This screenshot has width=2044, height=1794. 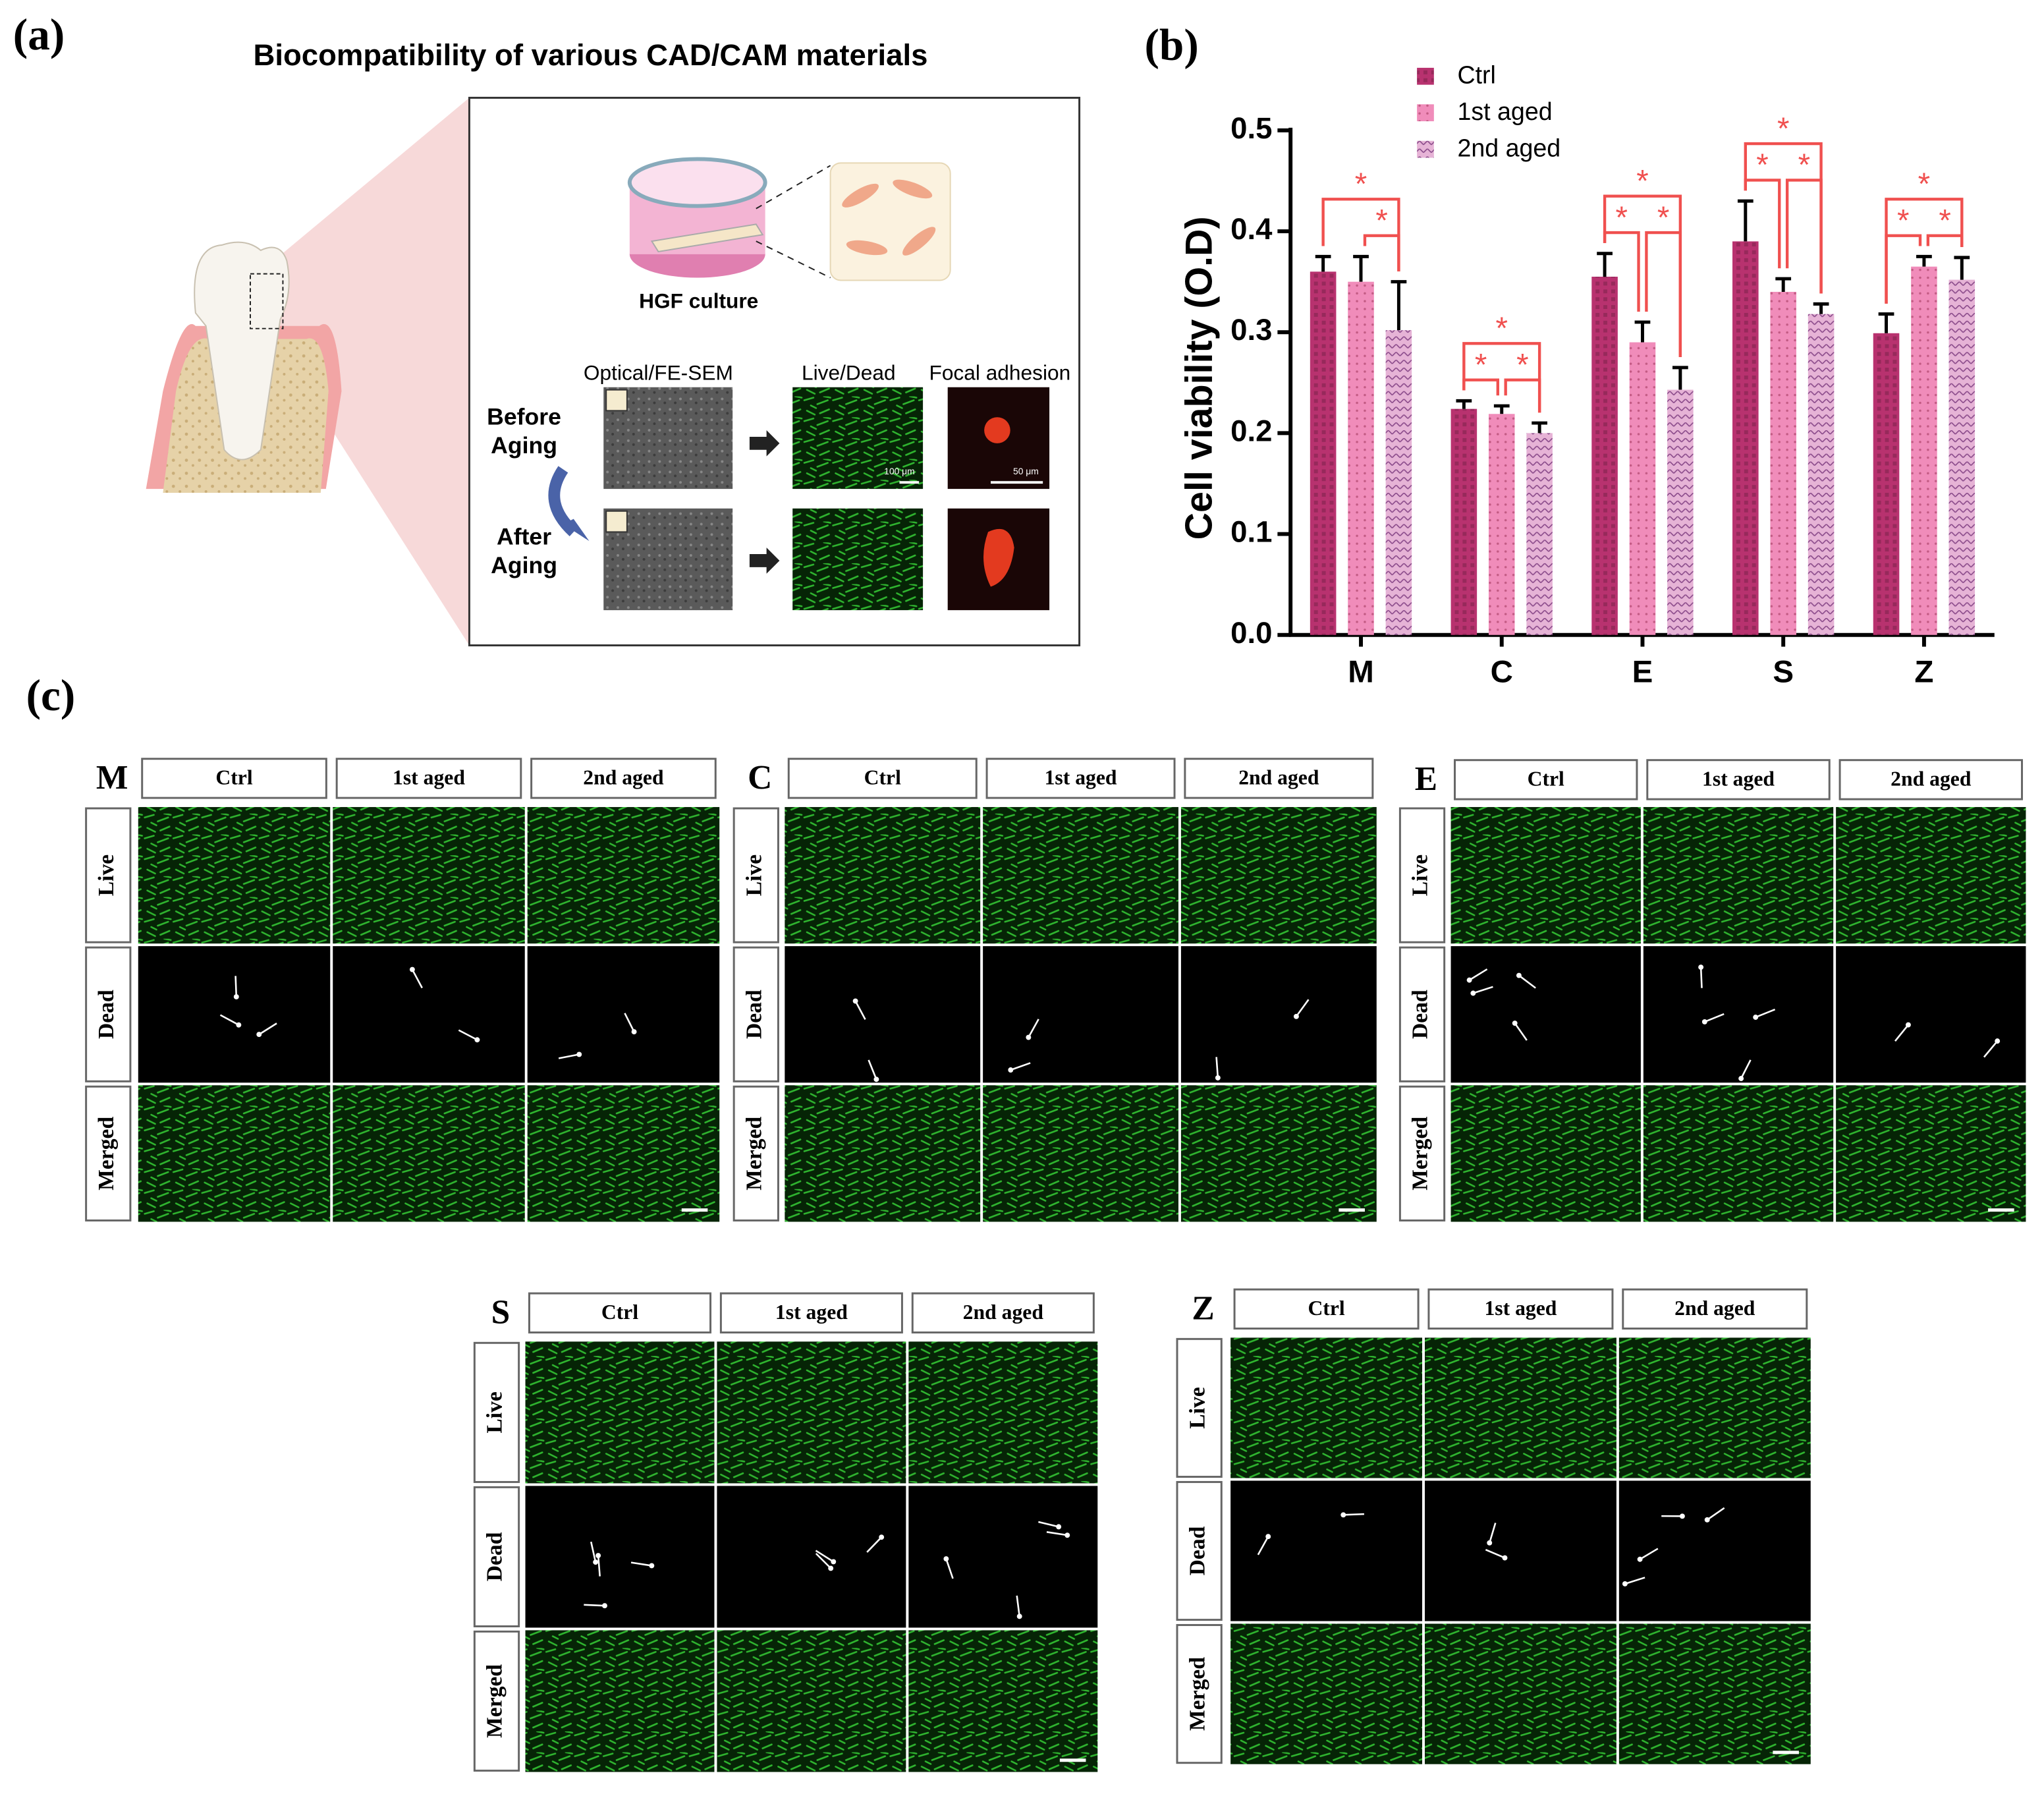 What do you see at coordinates (501, 1313) in the screenshot?
I see `group-label: S` at bounding box center [501, 1313].